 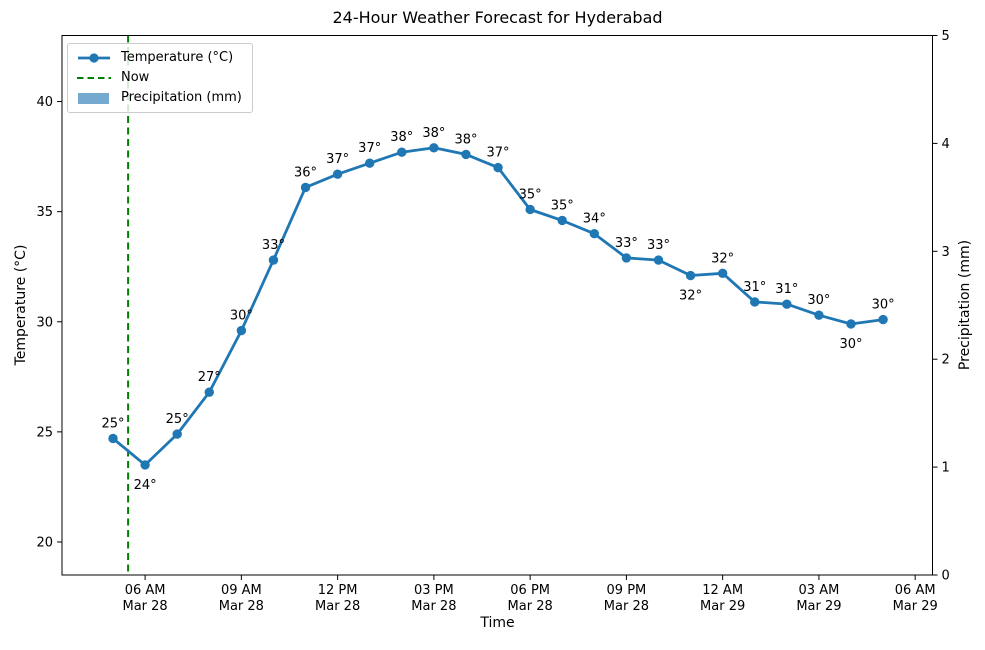 What do you see at coordinates (181, 97) in the screenshot?
I see `legend-label-precipitation: Precipitation (mm)` at bounding box center [181, 97].